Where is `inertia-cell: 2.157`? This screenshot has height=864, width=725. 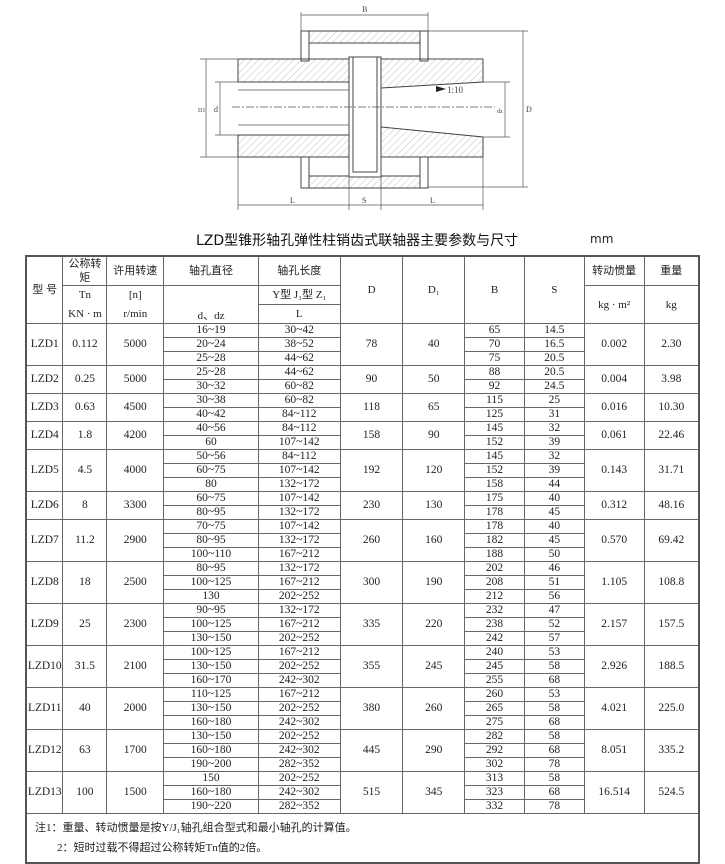
inertia-cell: 2.157 is located at coordinates (614, 624).